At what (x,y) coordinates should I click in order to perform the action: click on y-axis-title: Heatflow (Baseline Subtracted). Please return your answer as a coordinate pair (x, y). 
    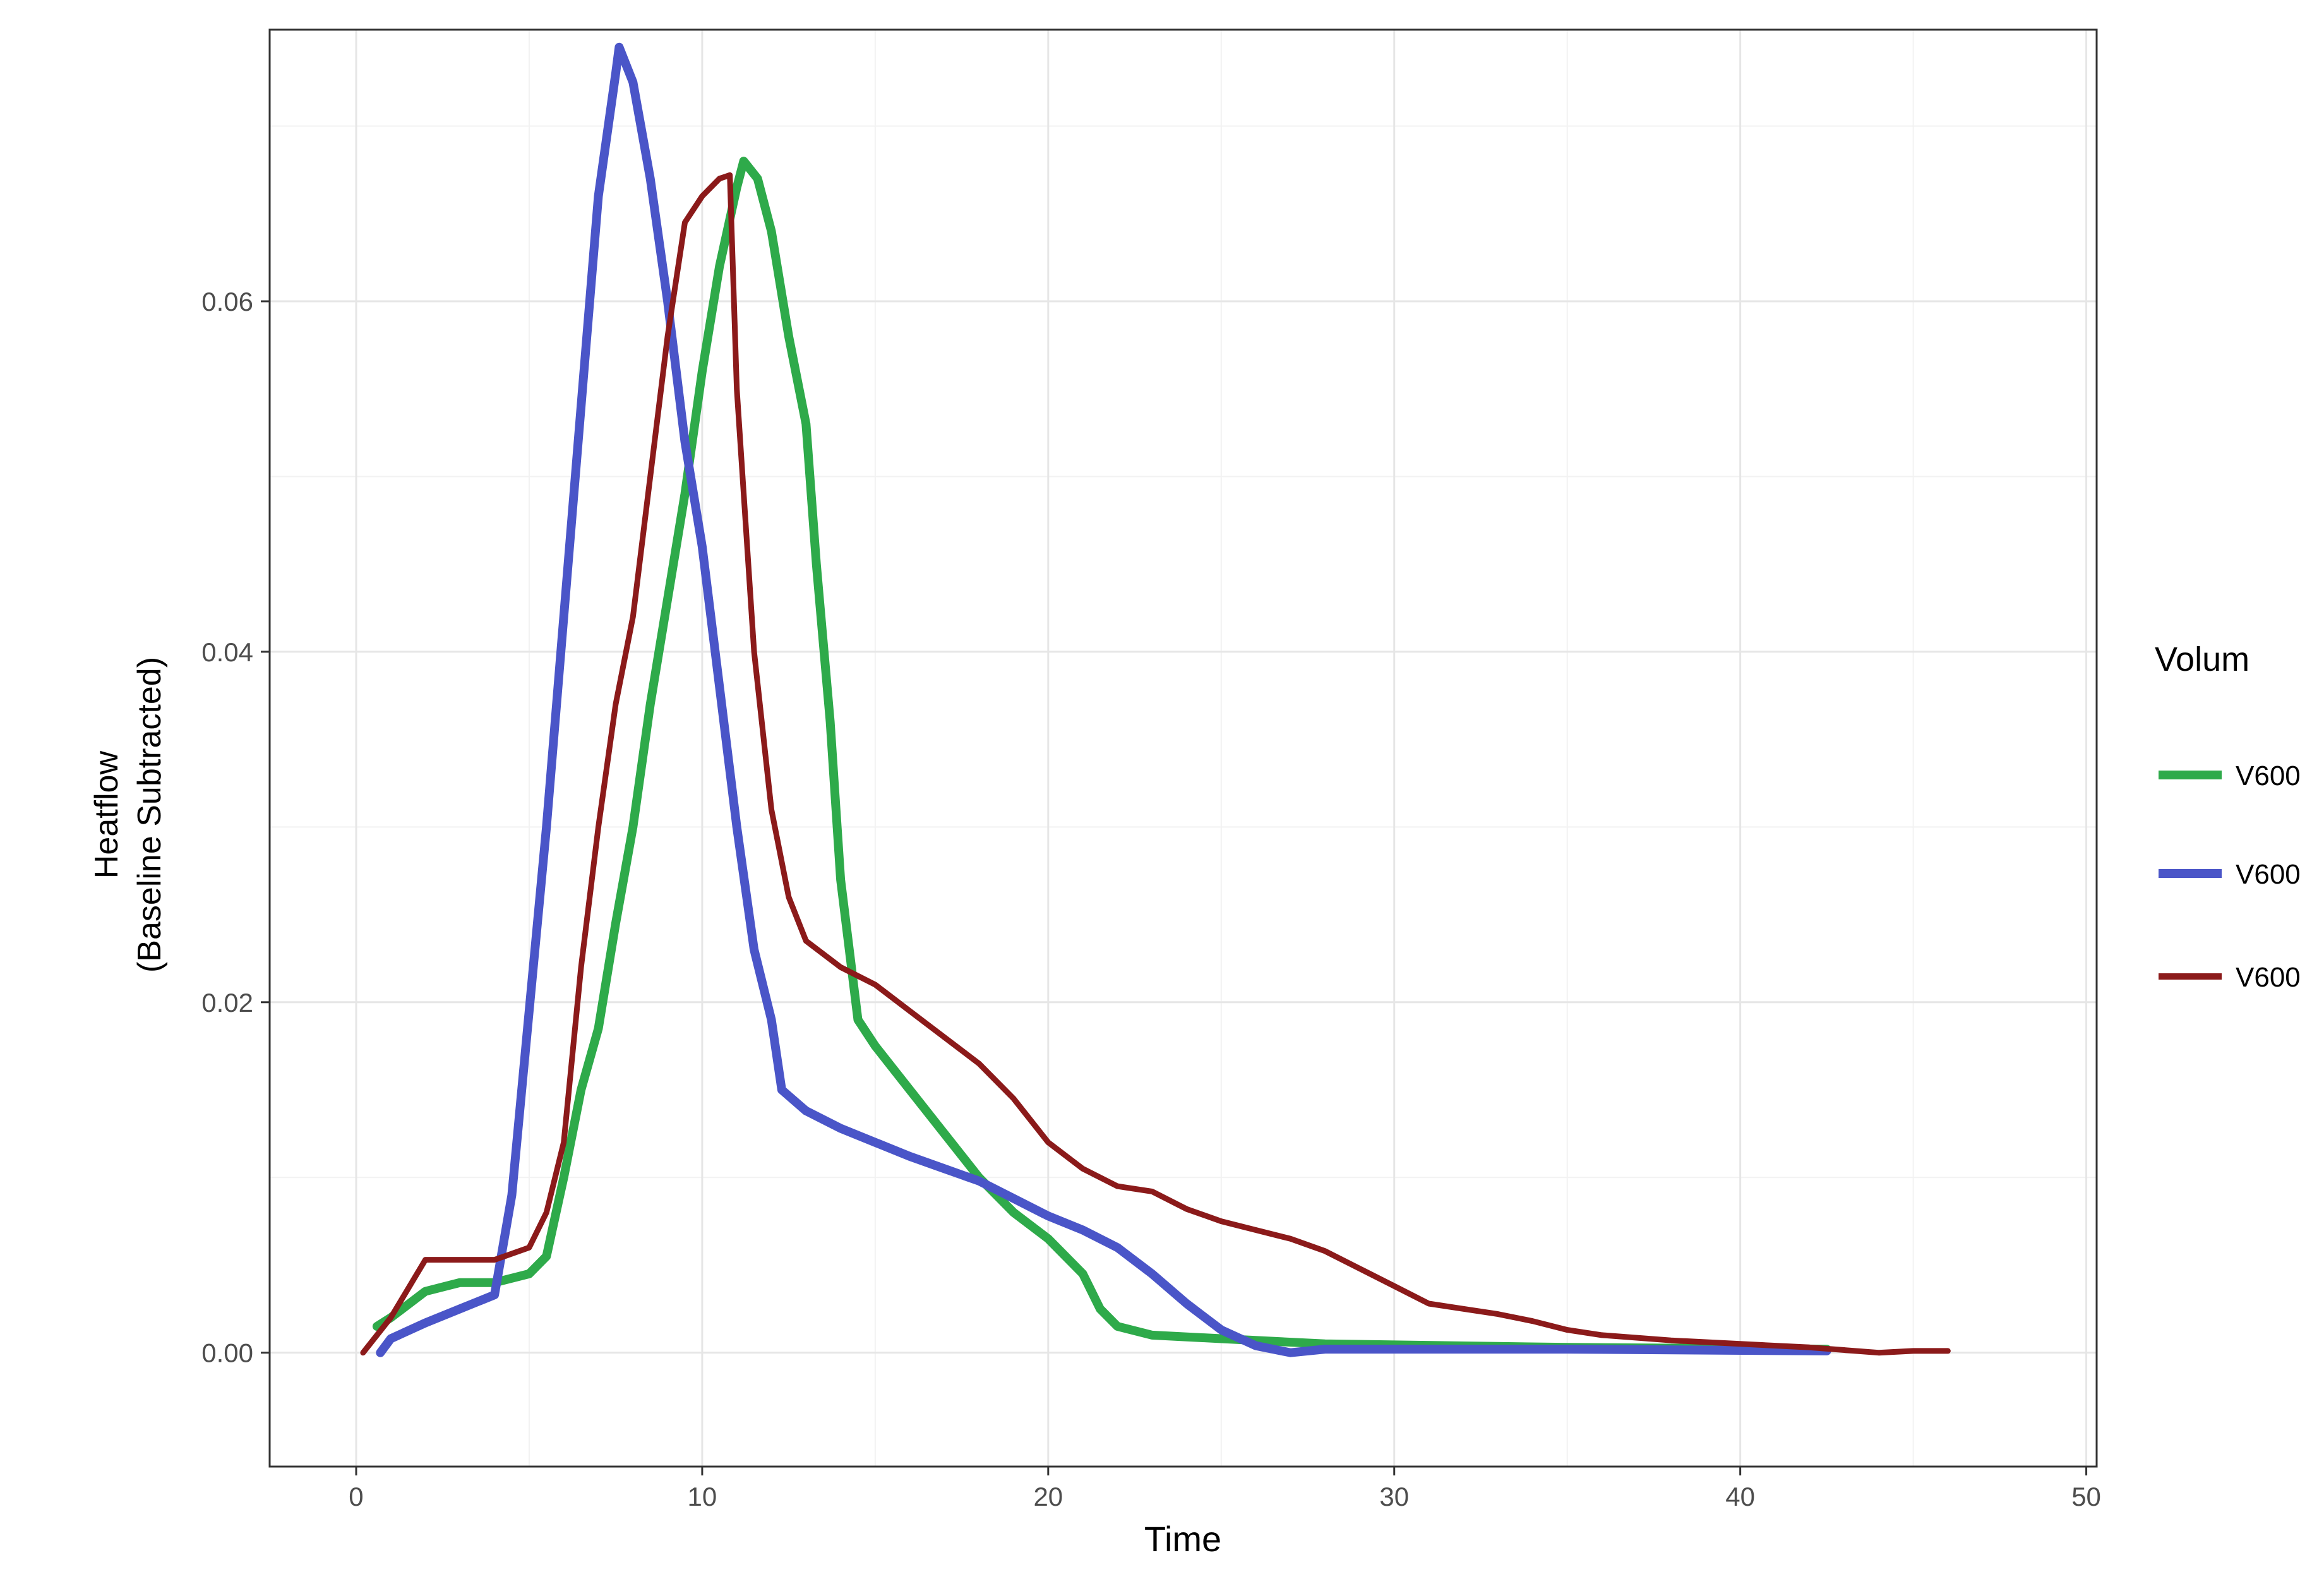
    Looking at the image, I should click on (128, 815).